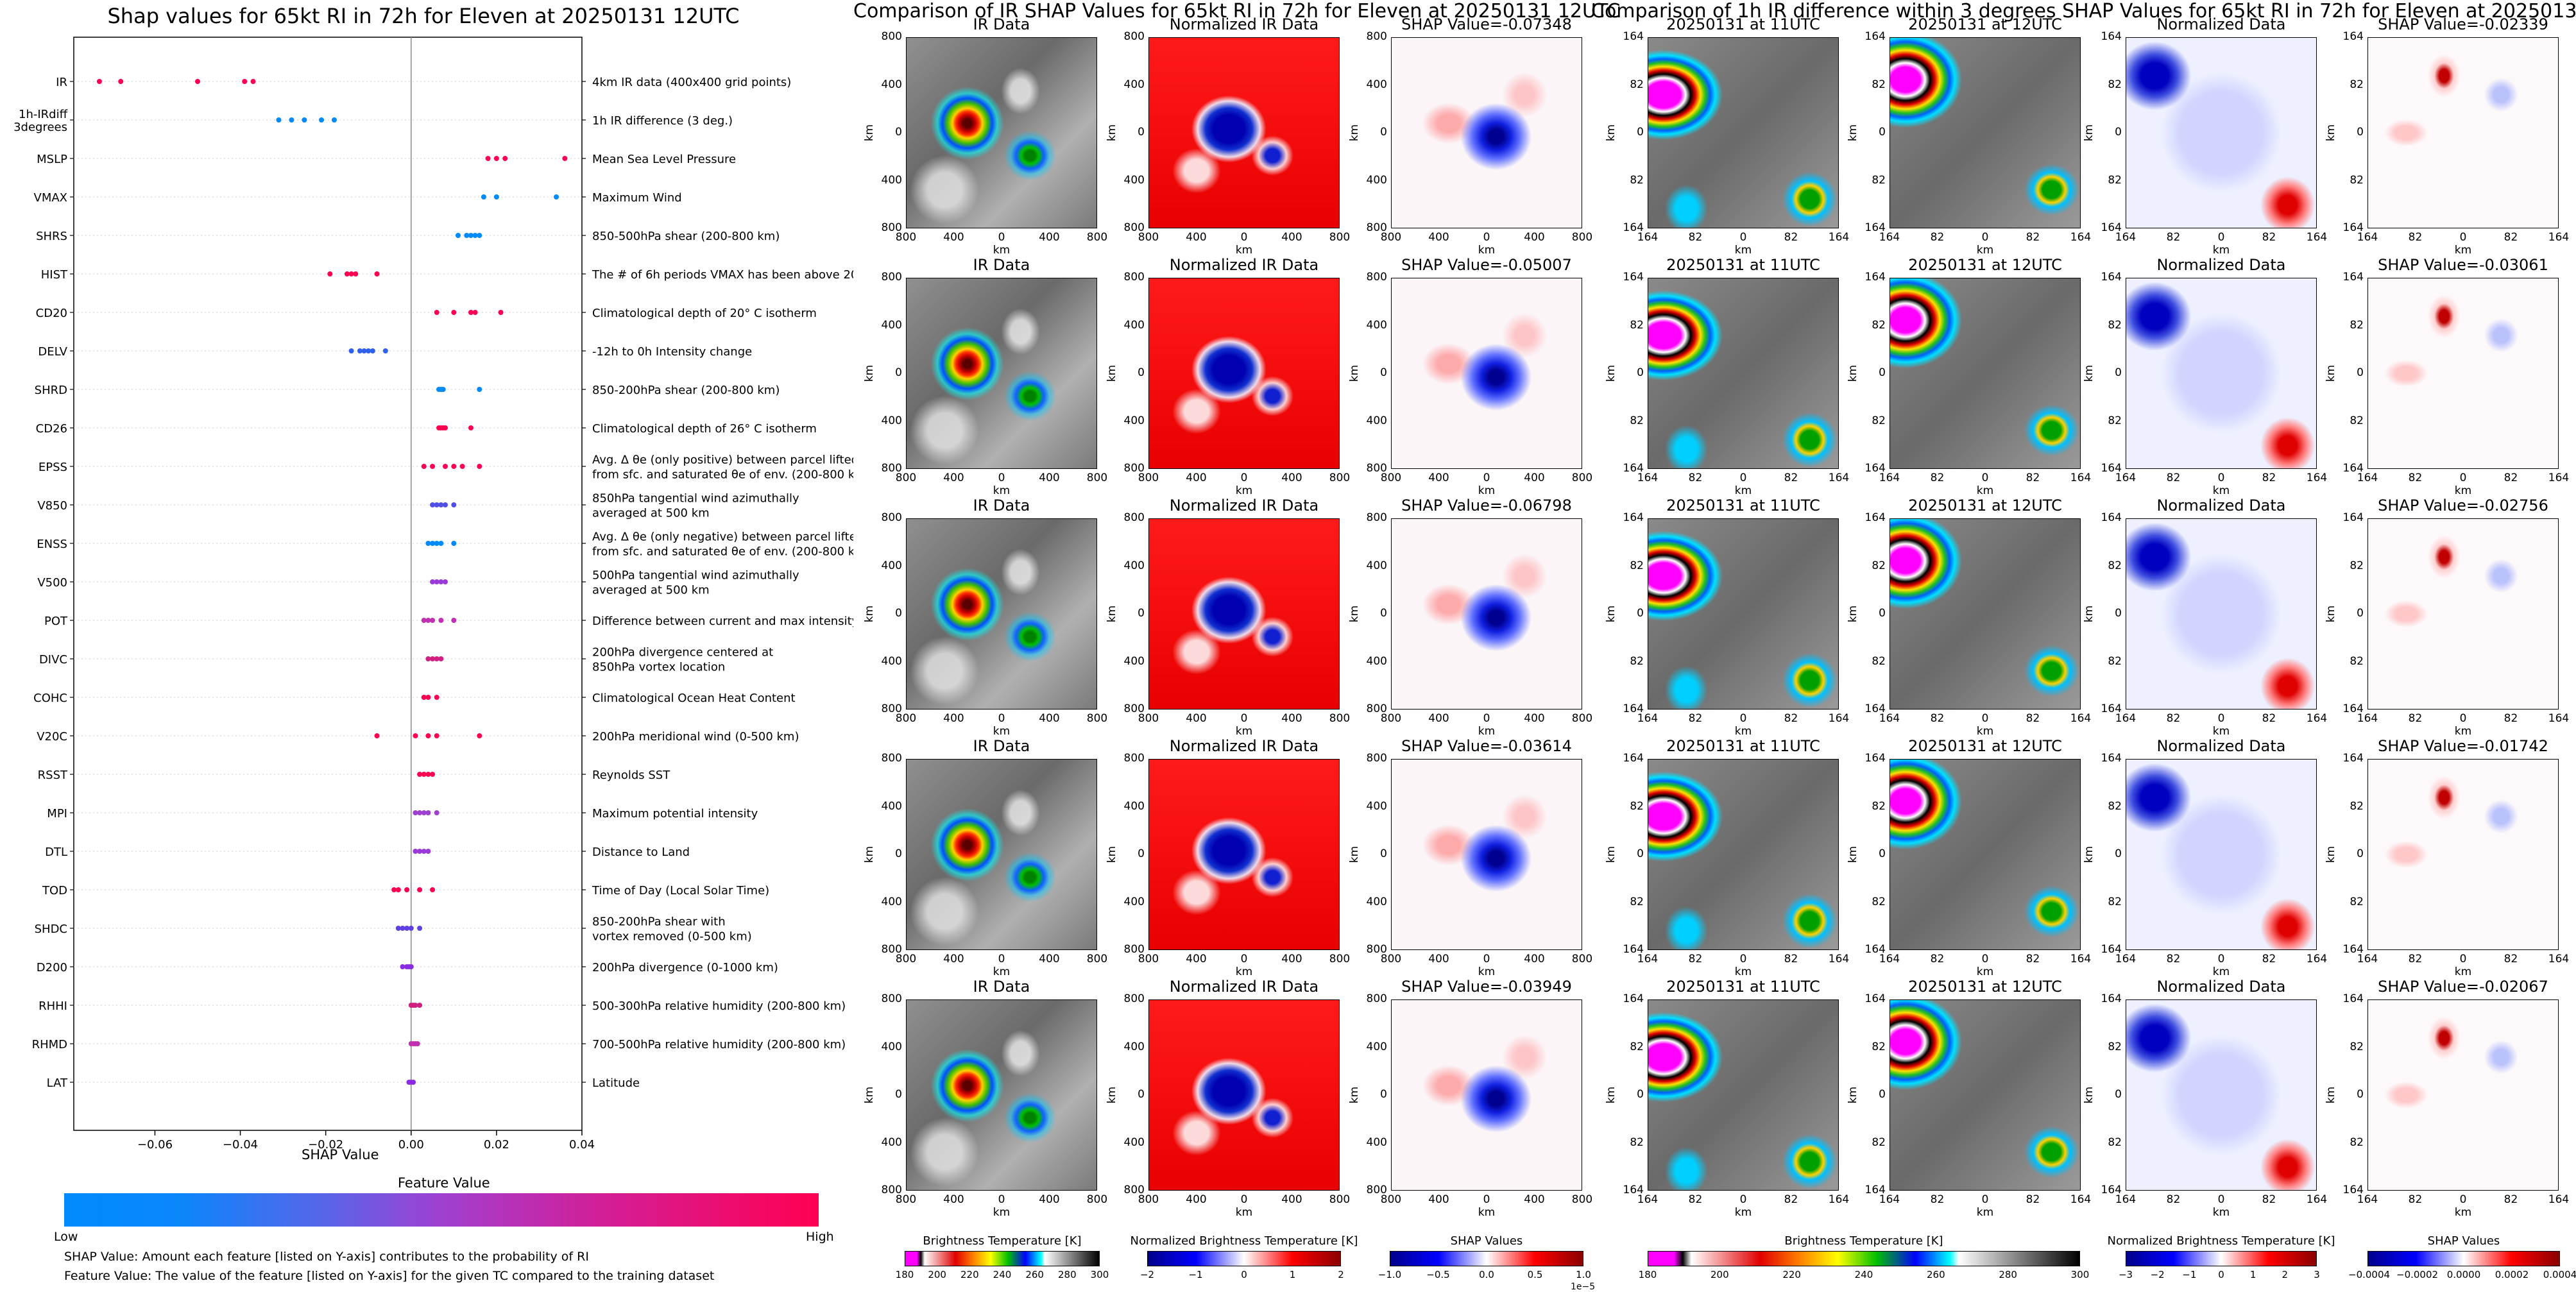 The width and height of the screenshot is (2576, 1292). I want to click on panel-title: SHAP Value=-0.03061, so click(2463, 265).